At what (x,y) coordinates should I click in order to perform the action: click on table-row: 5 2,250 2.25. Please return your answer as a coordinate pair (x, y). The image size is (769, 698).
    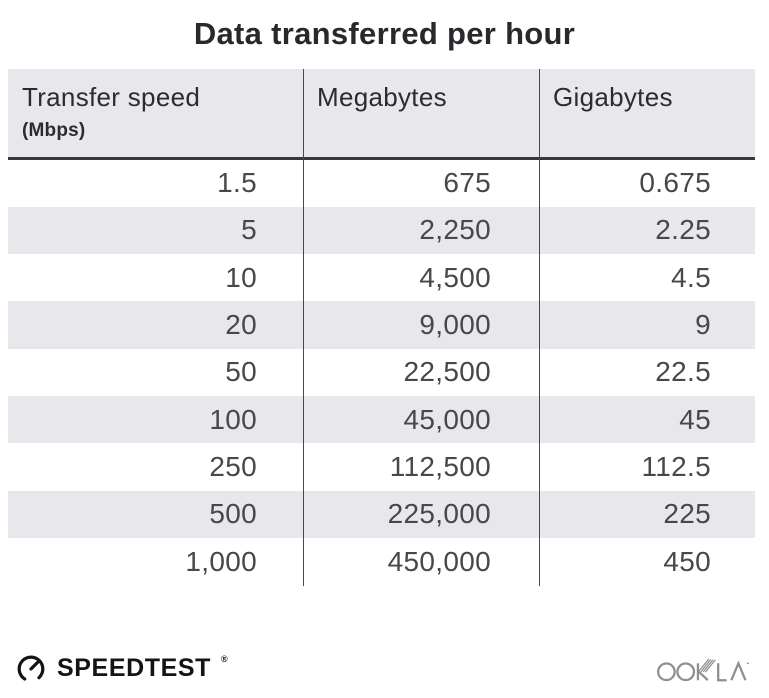
    Looking at the image, I should click on (381, 230).